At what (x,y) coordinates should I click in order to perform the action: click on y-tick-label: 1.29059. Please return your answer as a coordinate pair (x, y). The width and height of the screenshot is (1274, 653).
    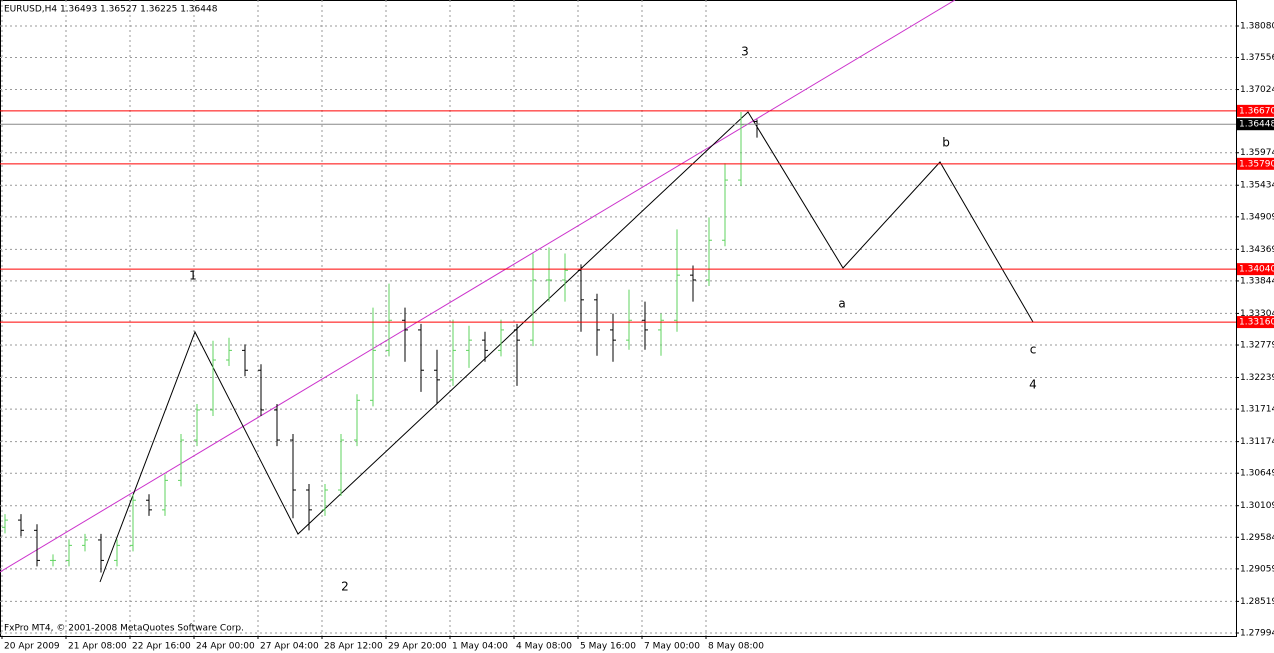
    Looking at the image, I should click on (1257, 569).